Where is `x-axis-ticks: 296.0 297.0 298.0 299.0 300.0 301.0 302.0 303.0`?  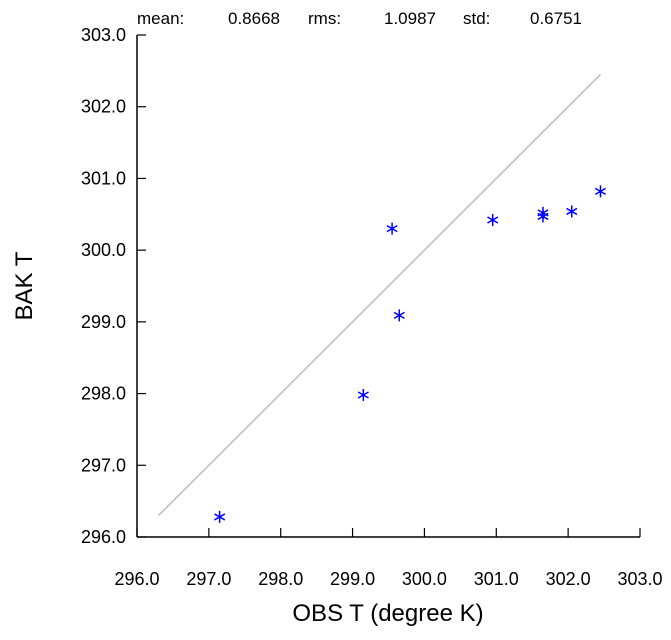
x-axis-ticks: 296.0 297.0 298.0 299.0 300.0 301.0 302.0 303.0 is located at coordinates (388, 558).